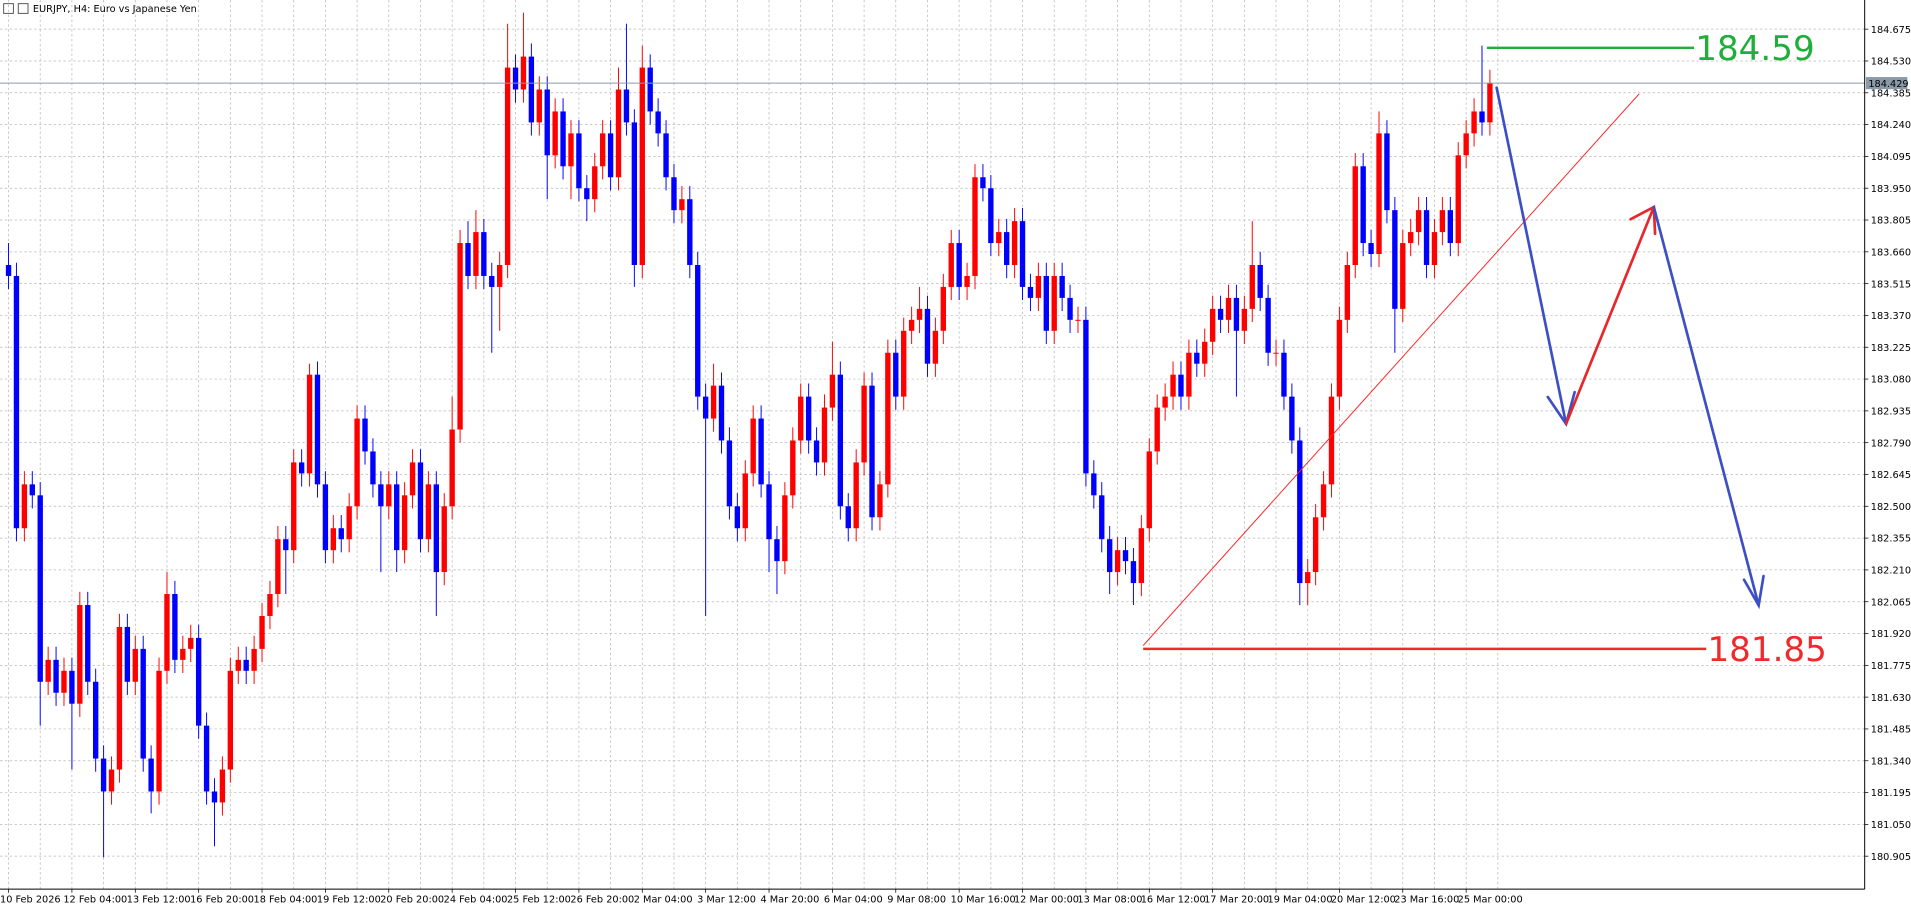  What do you see at coordinates (476, 899) in the screenshot?
I see `x-tick-label: 24 Feb 04:00` at bounding box center [476, 899].